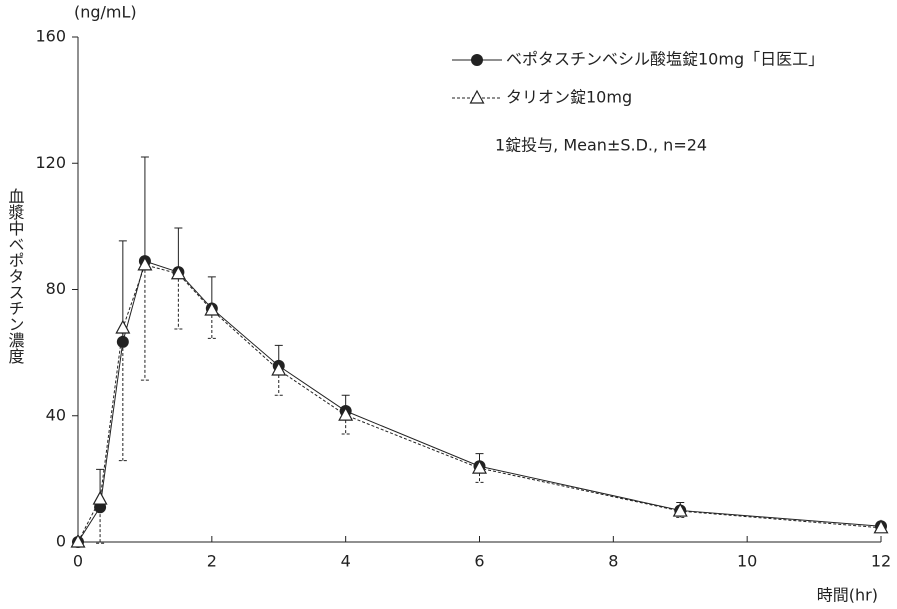  What do you see at coordinates (601, 145) in the screenshot?
I see `annotation: 1錠投与, Mean±S.D., n=24` at bounding box center [601, 145].